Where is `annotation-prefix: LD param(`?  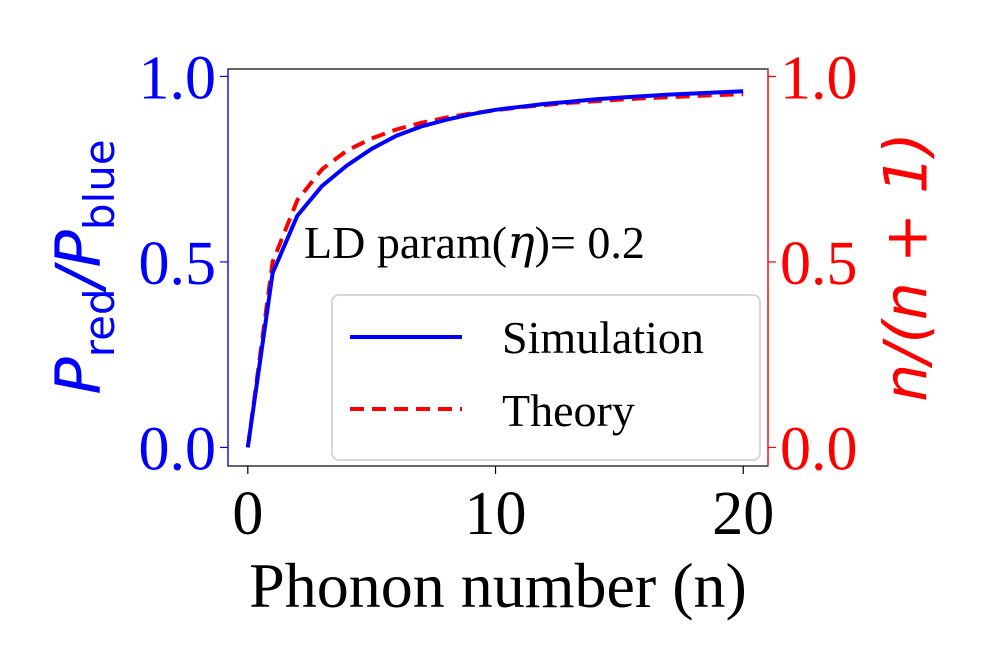 annotation-prefix: LD param( is located at coordinates (405, 242).